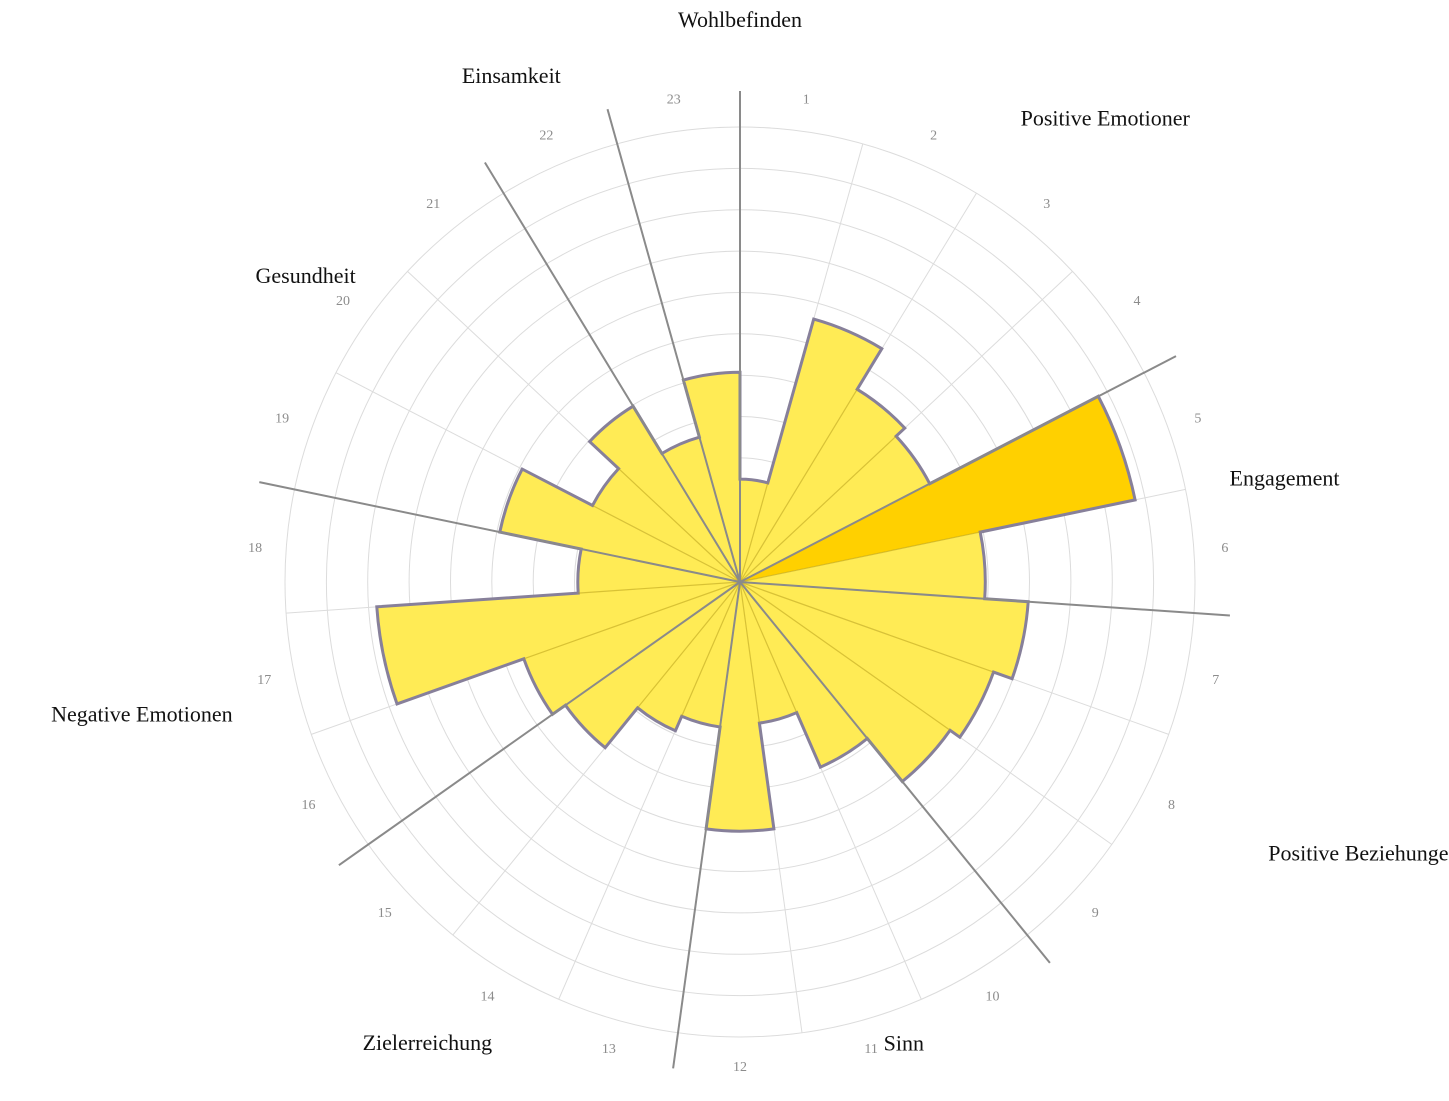  What do you see at coordinates (385, 913) in the screenshot?
I see `tick-label: 15` at bounding box center [385, 913].